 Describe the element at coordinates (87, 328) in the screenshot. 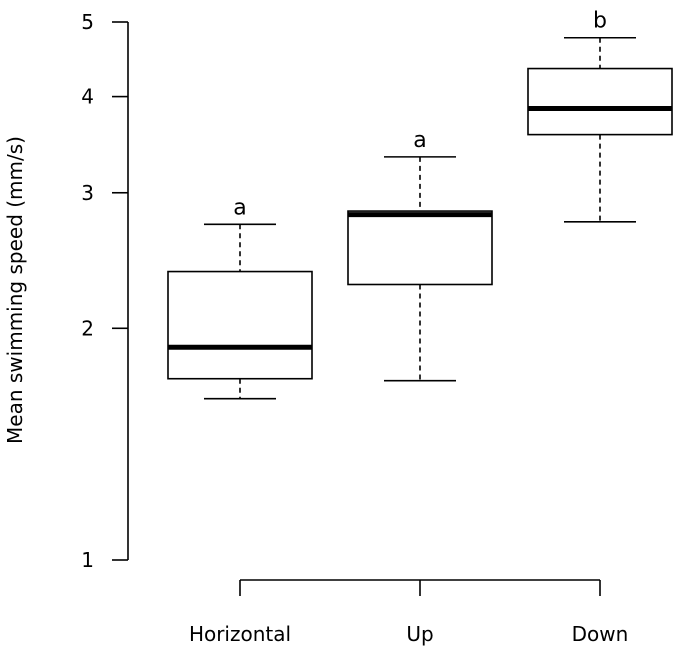

I see `y-tick-label: 2` at that location.